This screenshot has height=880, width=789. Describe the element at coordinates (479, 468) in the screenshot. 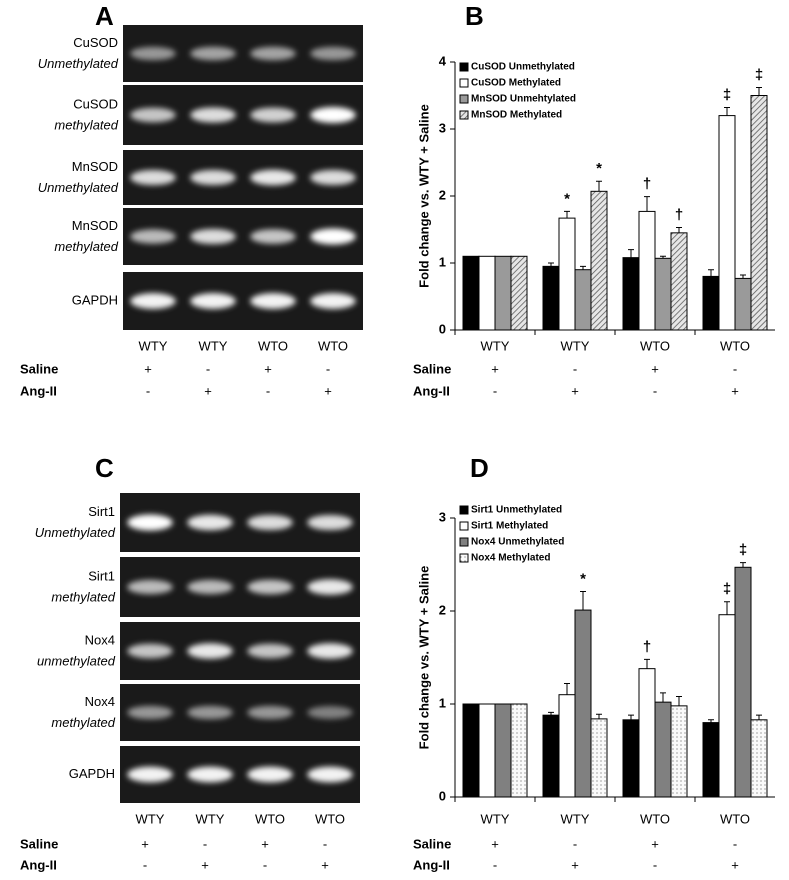

I see `panel-label: D` at that location.